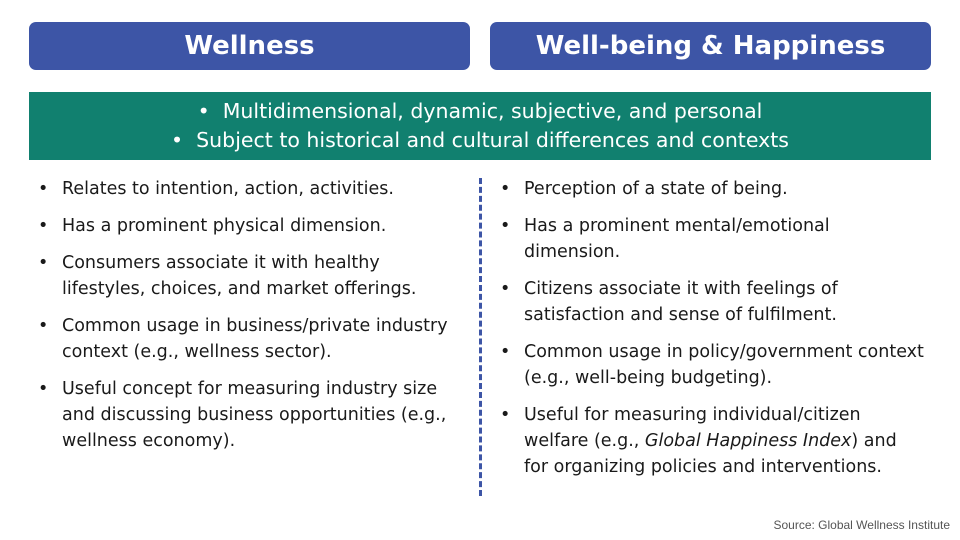 The image size is (960, 540). What do you see at coordinates (861, 525) in the screenshot?
I see `source-credit: Source: Global Wellness Institute` at bounding box center [861, 525].